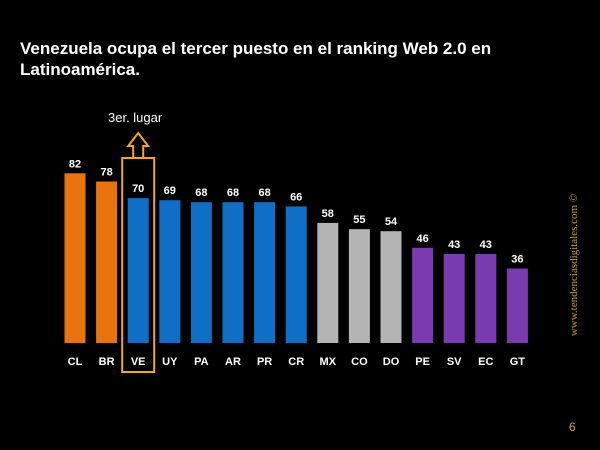 This screenshot has width=600, height=450. Describe the element at coordinates (170, 191) in the screenshot. I see `value-label-uy: 69` at that location.